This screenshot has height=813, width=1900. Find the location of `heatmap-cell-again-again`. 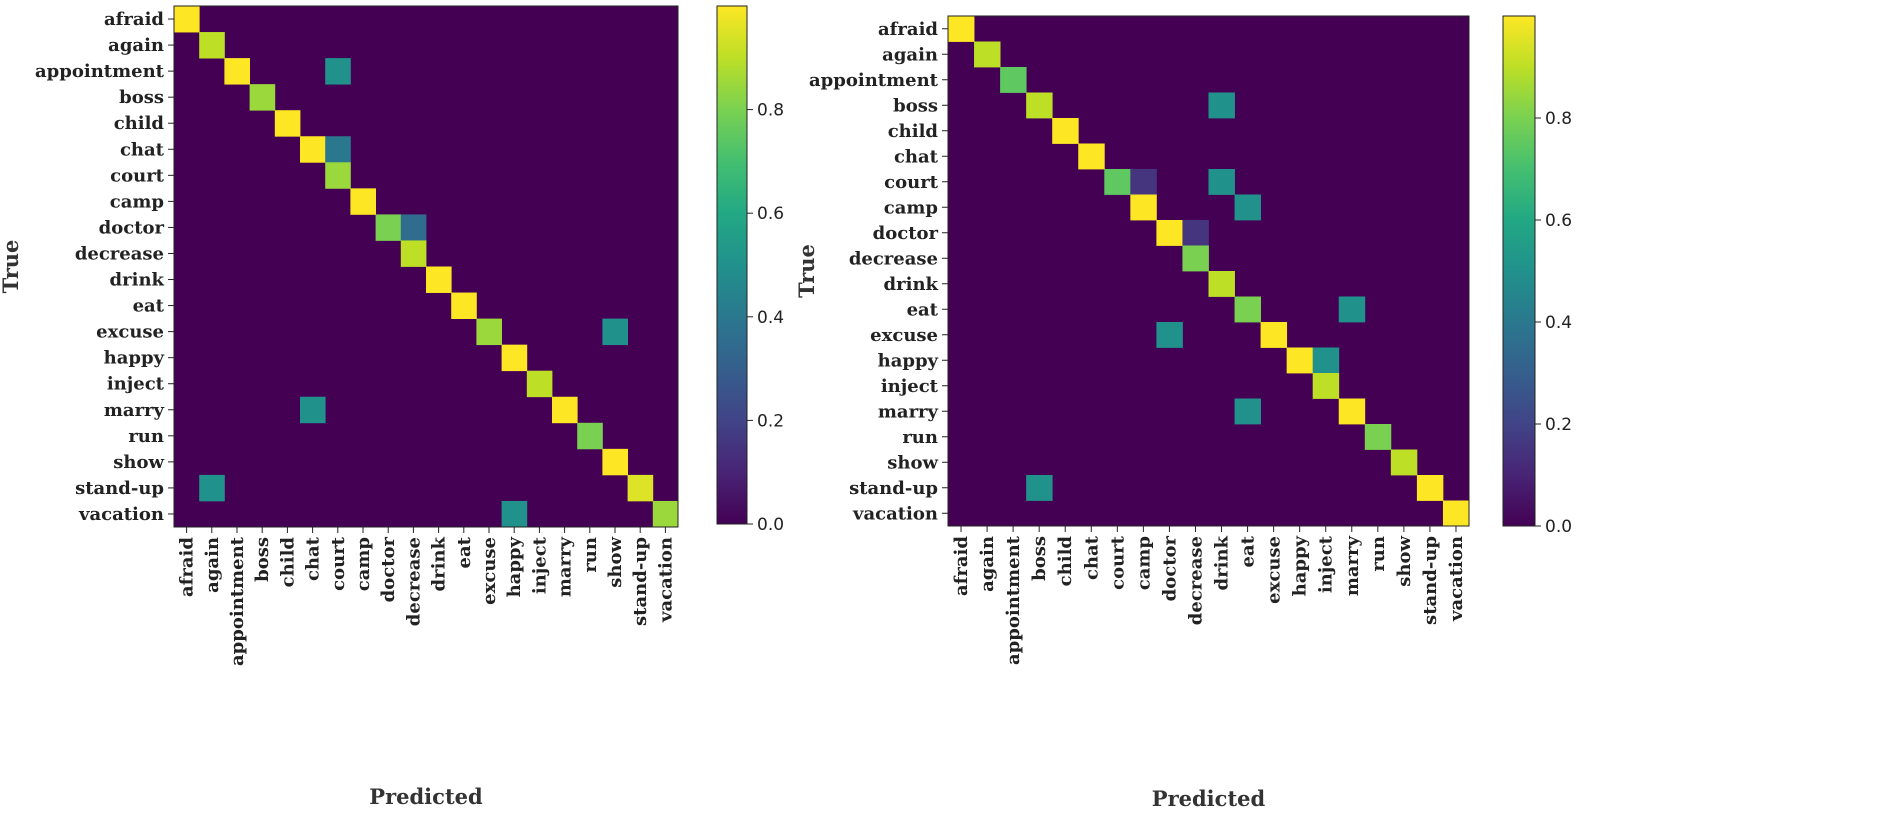

heatmap-cell-again-again is located at coordinates (987, 54).